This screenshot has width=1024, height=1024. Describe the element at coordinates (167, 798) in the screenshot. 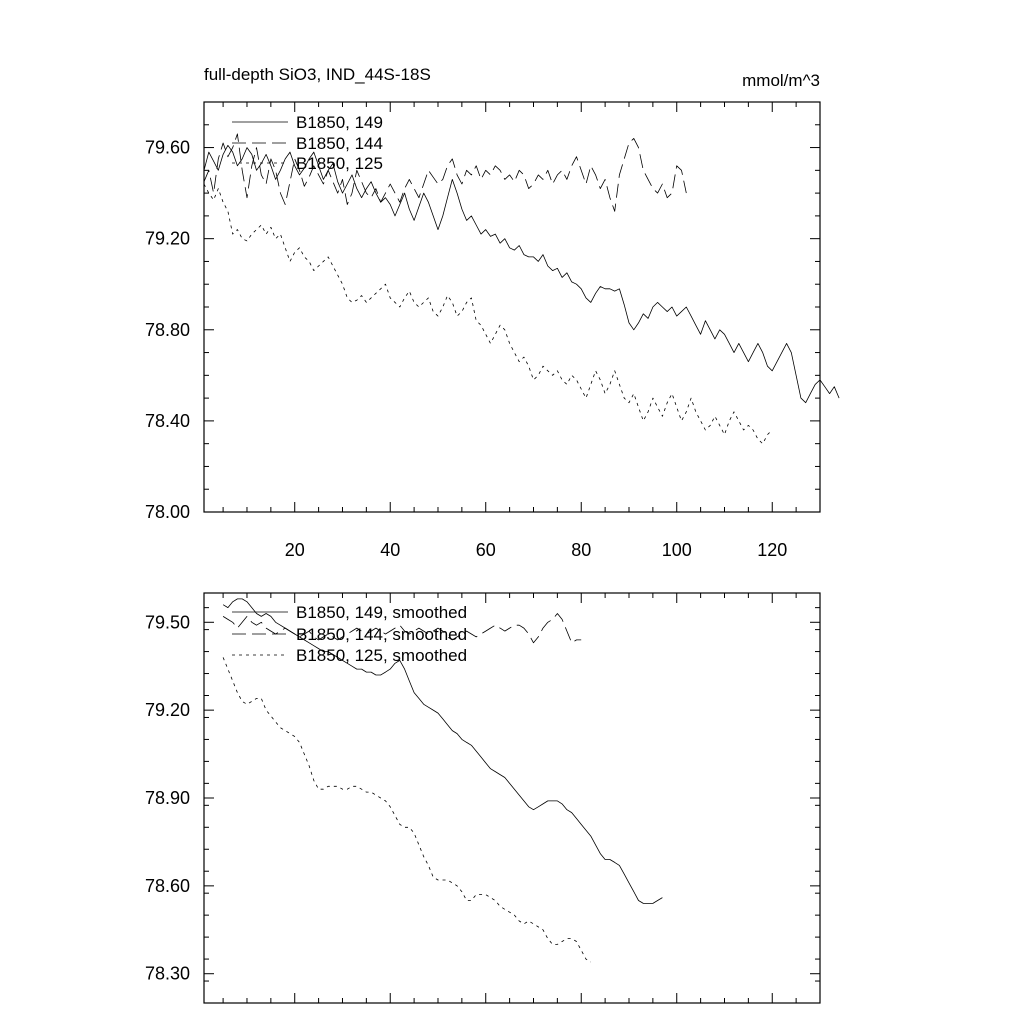

I see `y-tick-label: 78.90` at that location.